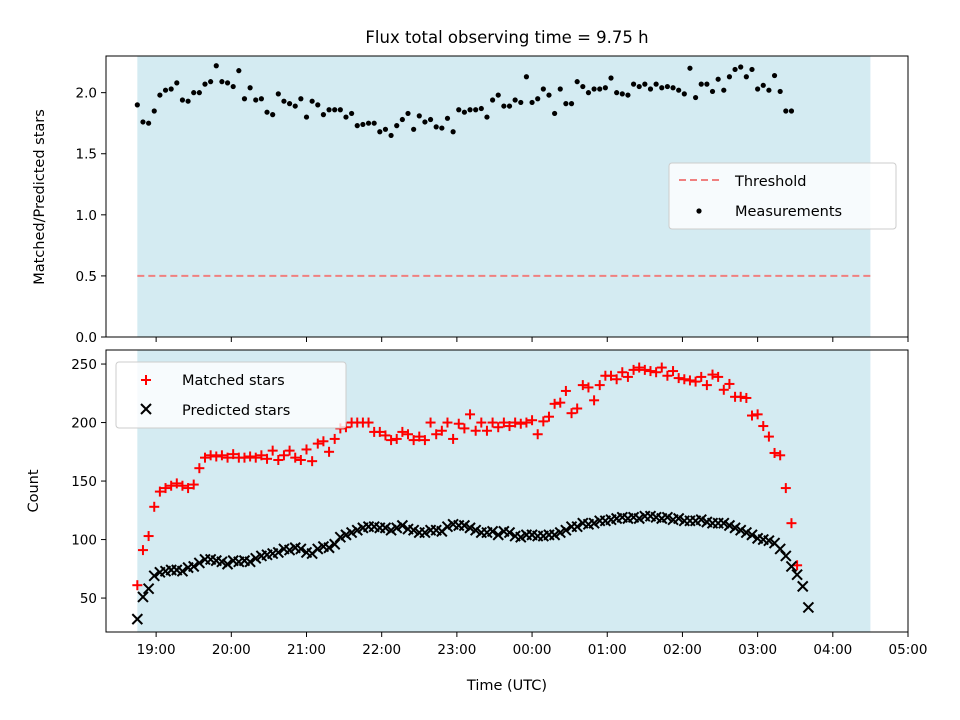 The height and width of the screenshot is (720, 960). I want to click on y-tick-label: 100, so click(84, 541).